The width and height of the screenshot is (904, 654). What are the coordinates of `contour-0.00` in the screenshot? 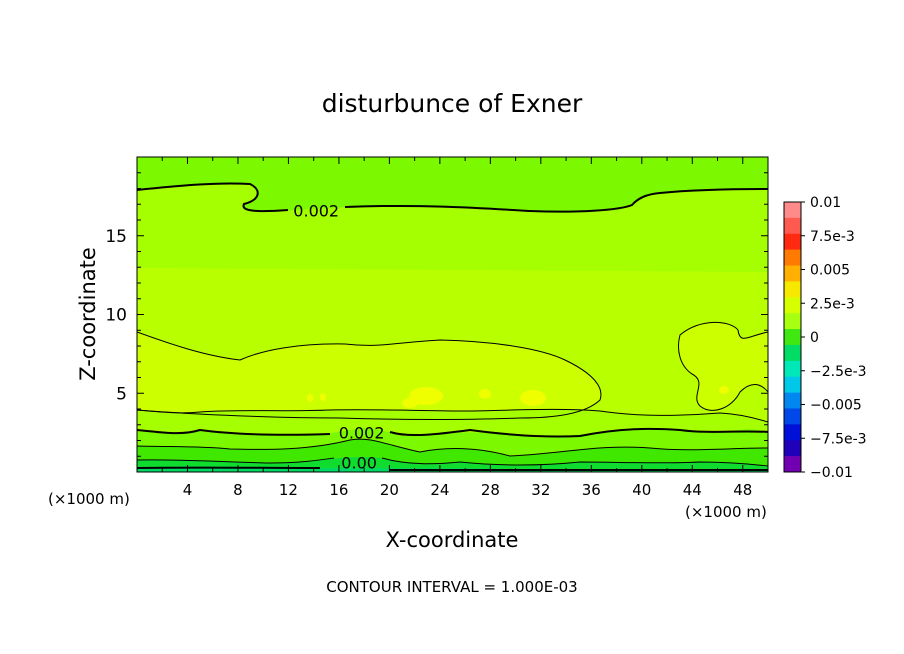 It's located at (452, 468).